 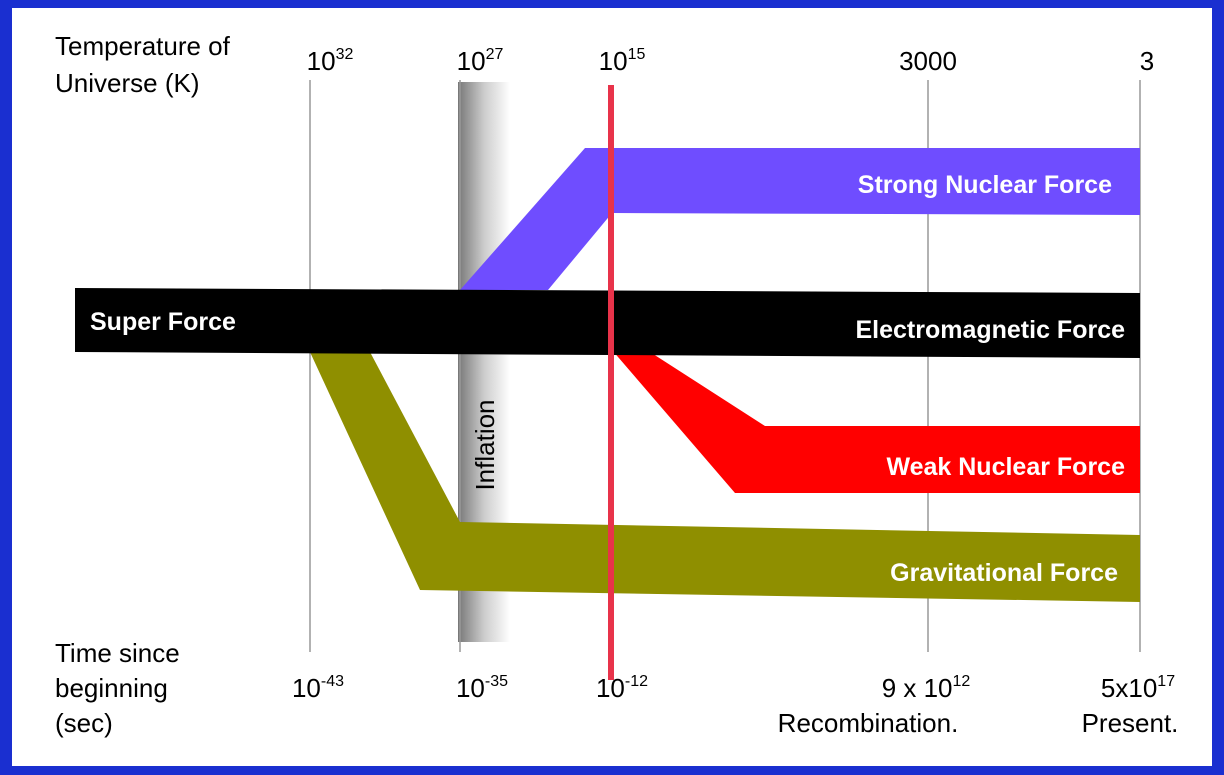 I want to click on tick-label: 10-43, so click(x=318, y=688).